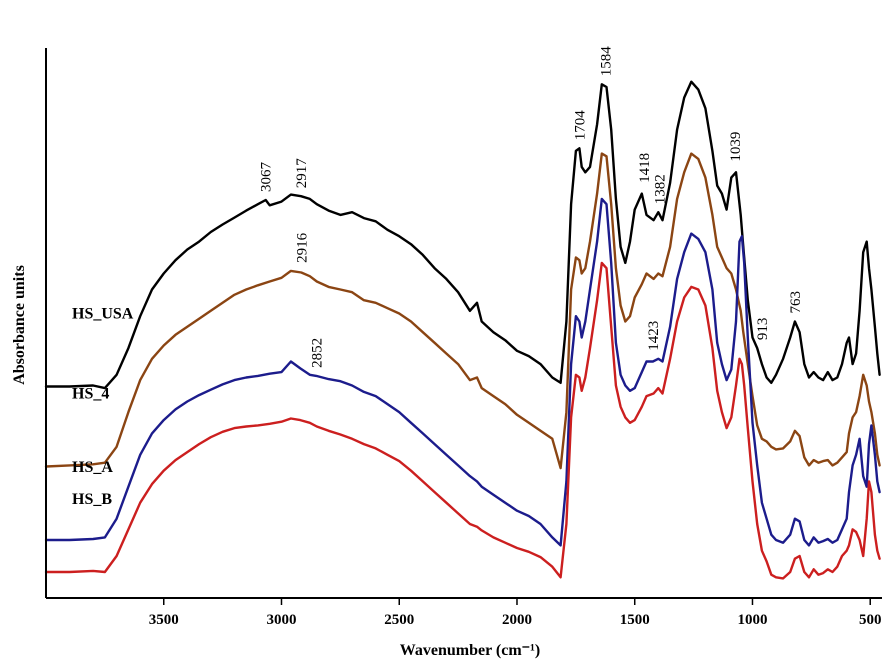 The height and width of the screenshot is (671, 891). What do you see at coordinates (580, 125) in the screenshot?
I see `peak-label: 1704` at bounding box center [580, 125].